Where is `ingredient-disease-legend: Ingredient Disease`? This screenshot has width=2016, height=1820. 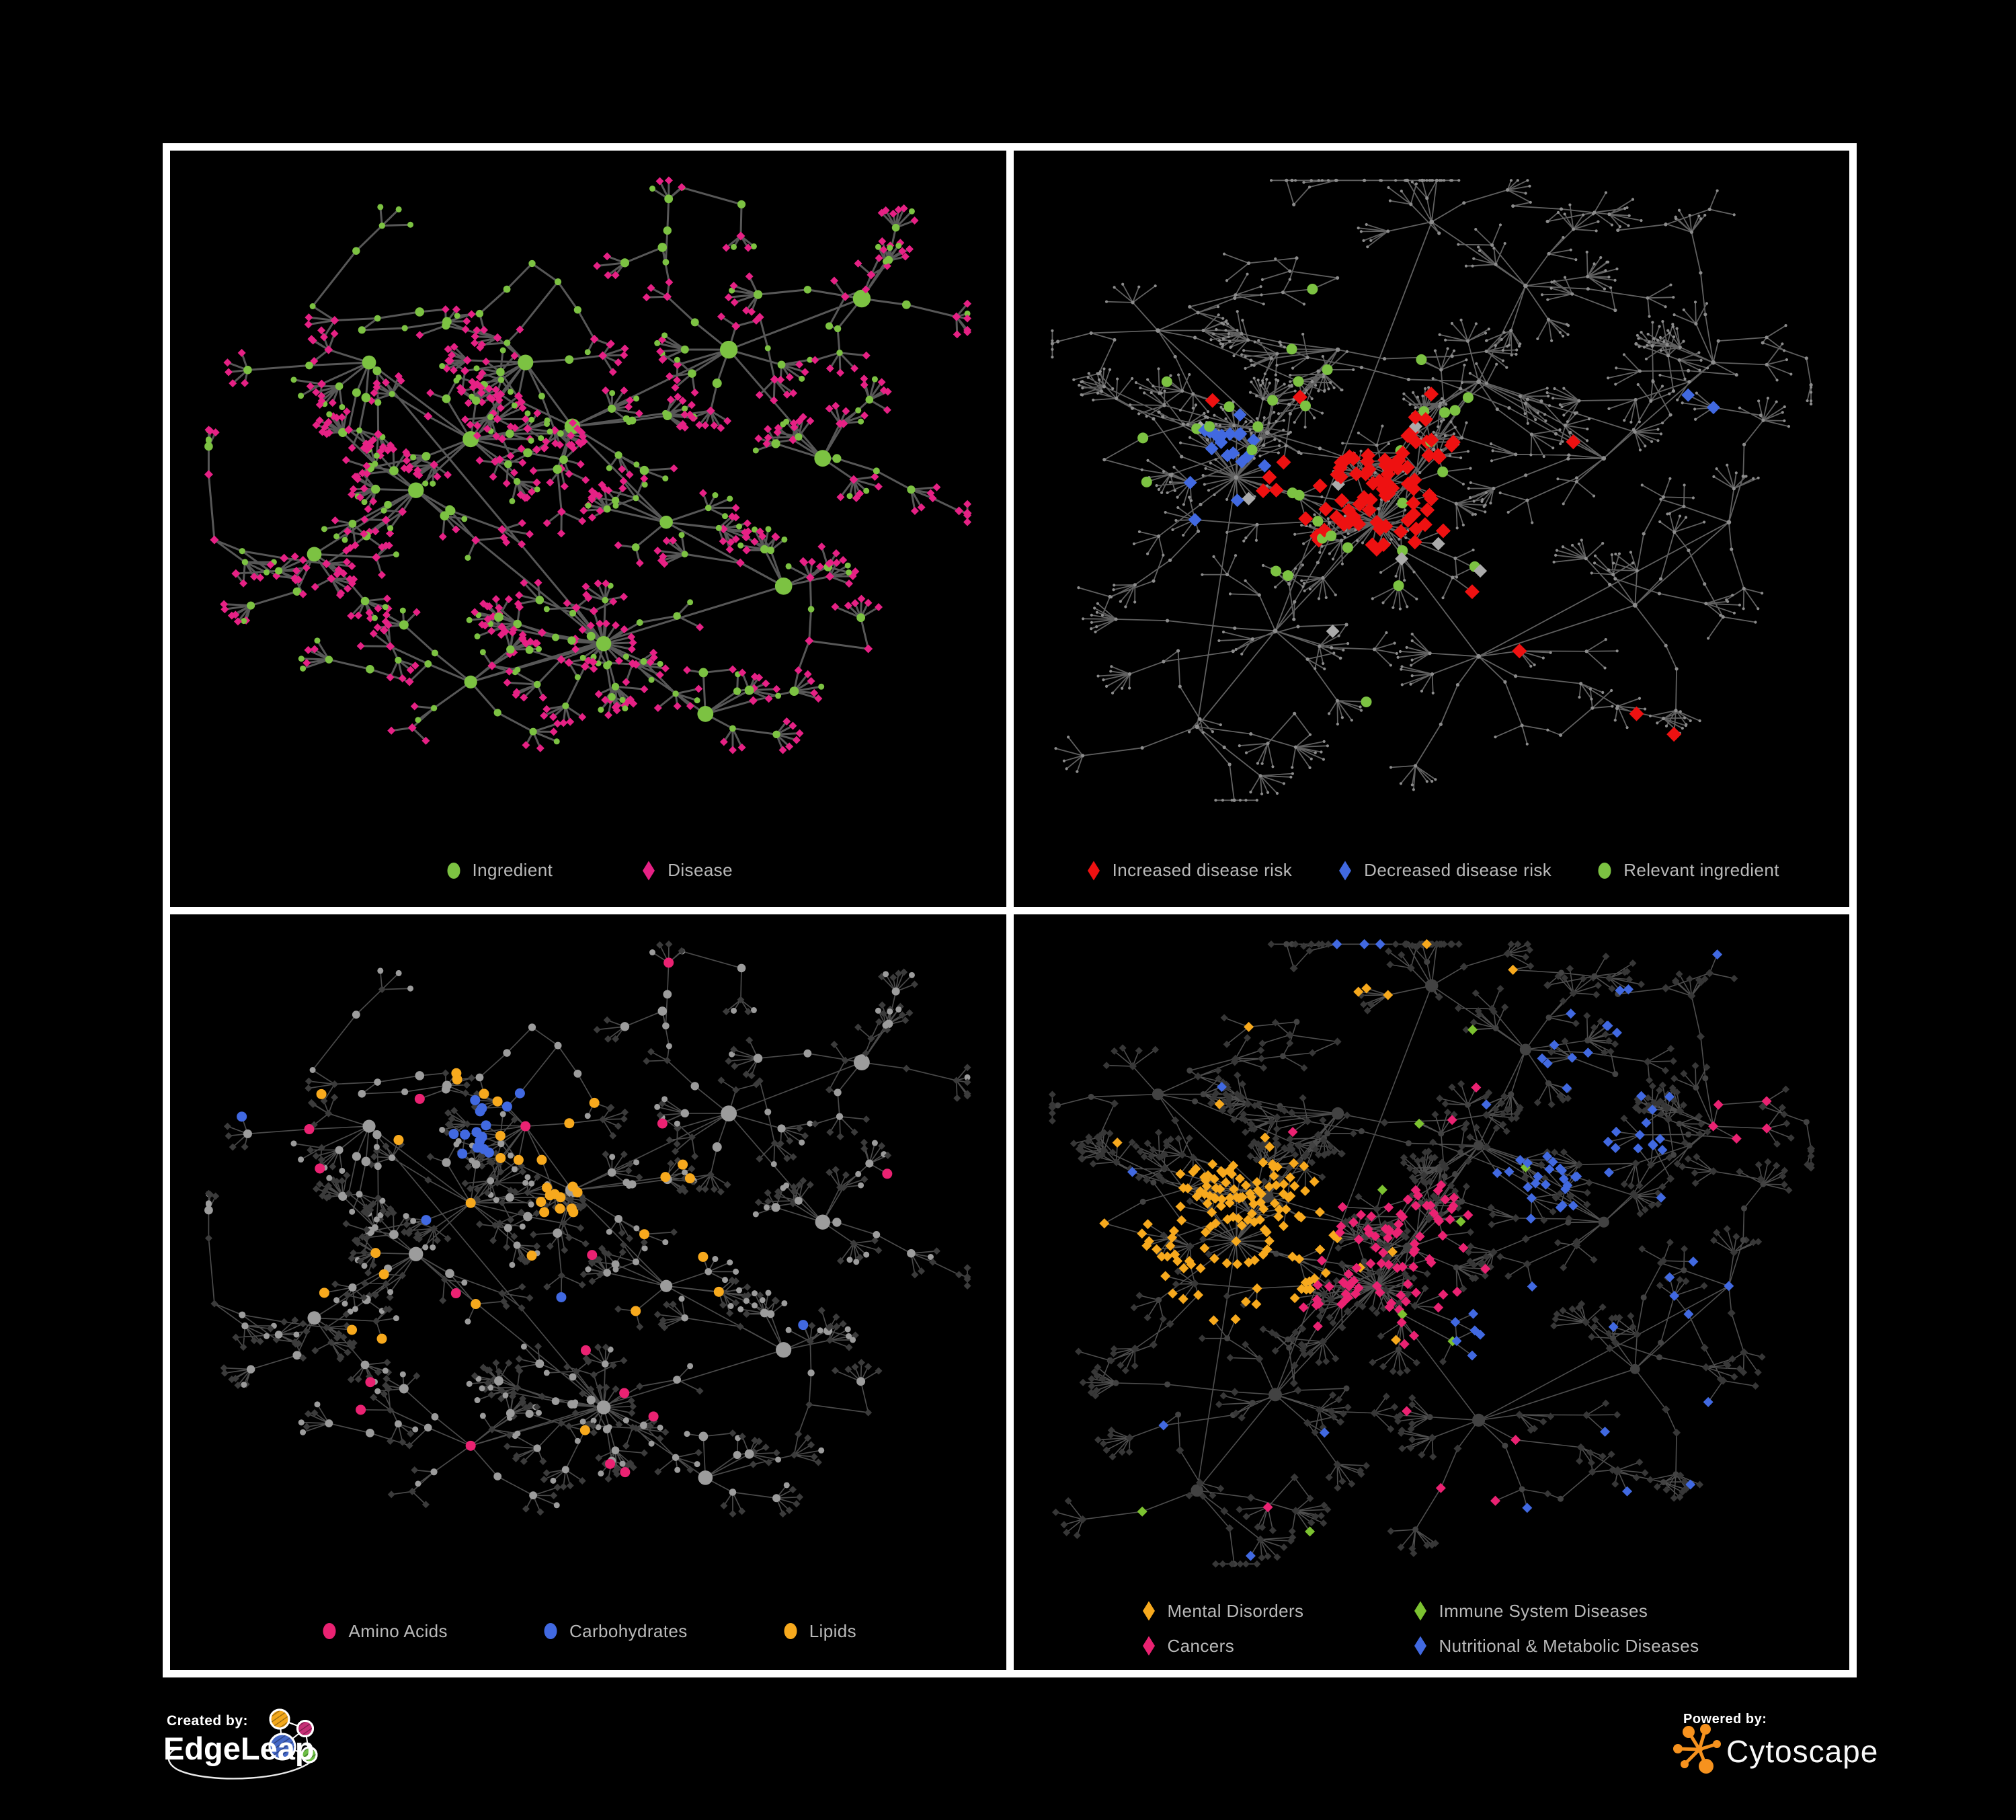 ingredient-disease-legend: Ingredient Disease is located at coordinates (588, 870).